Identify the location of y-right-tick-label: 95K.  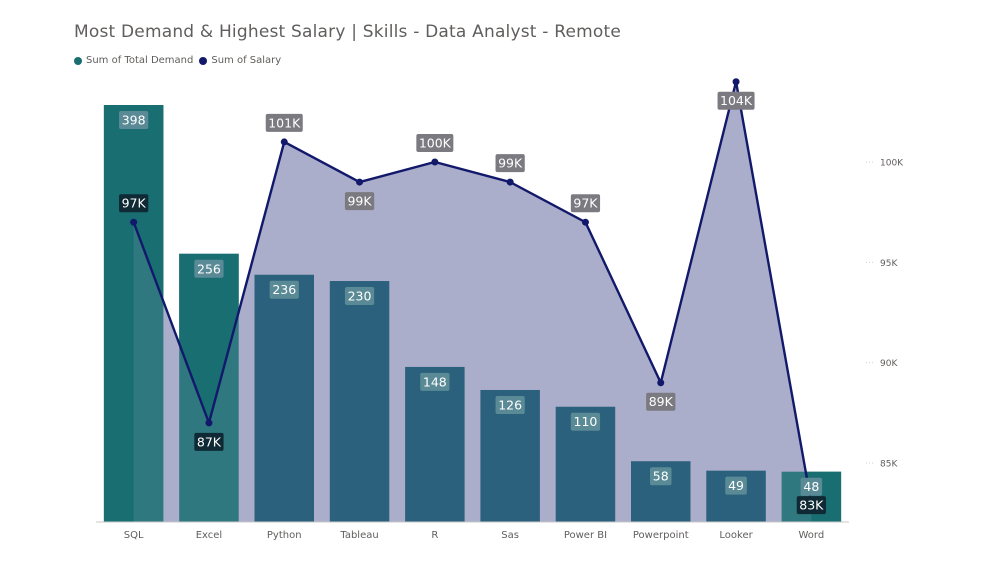
(889, 264).